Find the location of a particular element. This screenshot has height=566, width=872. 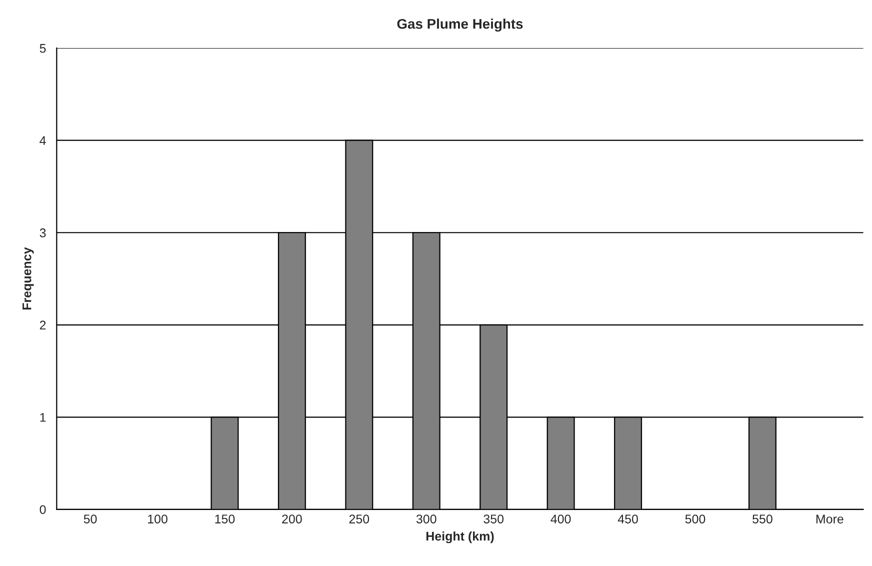

x-tick-label: 550 is located at coordinates (762, 519).